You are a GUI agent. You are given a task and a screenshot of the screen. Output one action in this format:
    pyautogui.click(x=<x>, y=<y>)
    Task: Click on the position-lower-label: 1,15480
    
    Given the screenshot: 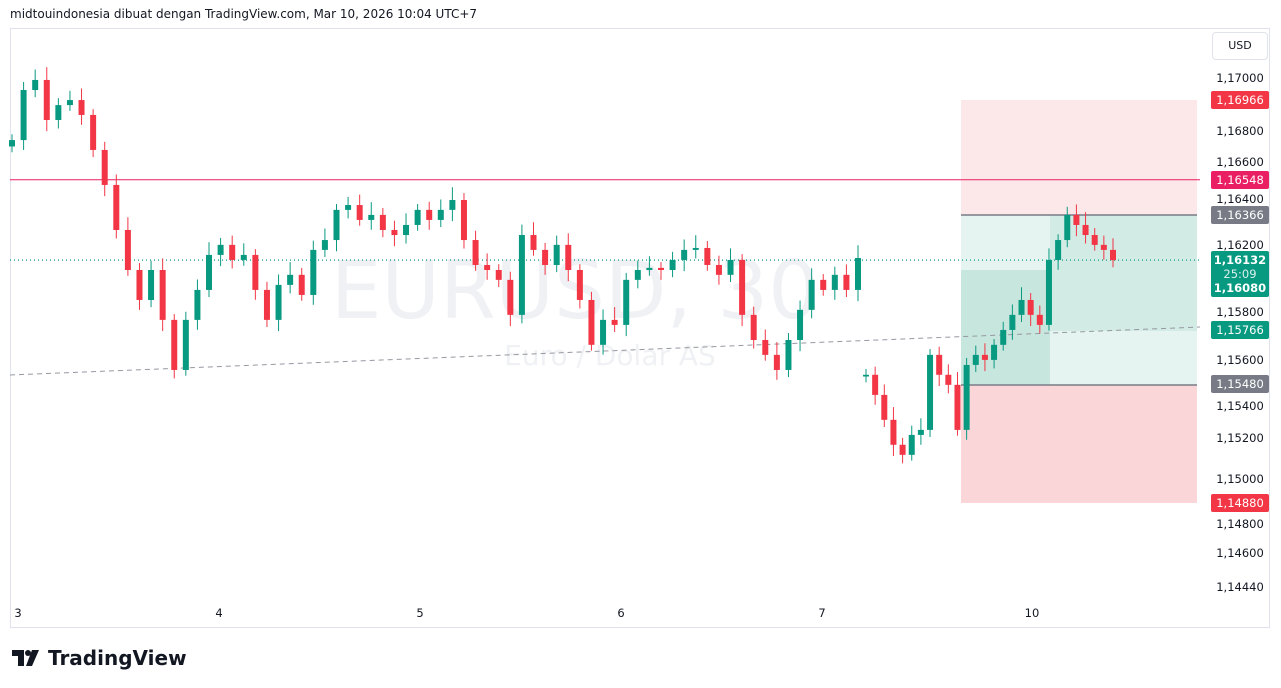 What is the action you would take?
    pyautogui.click(x=1240, y=384)
    